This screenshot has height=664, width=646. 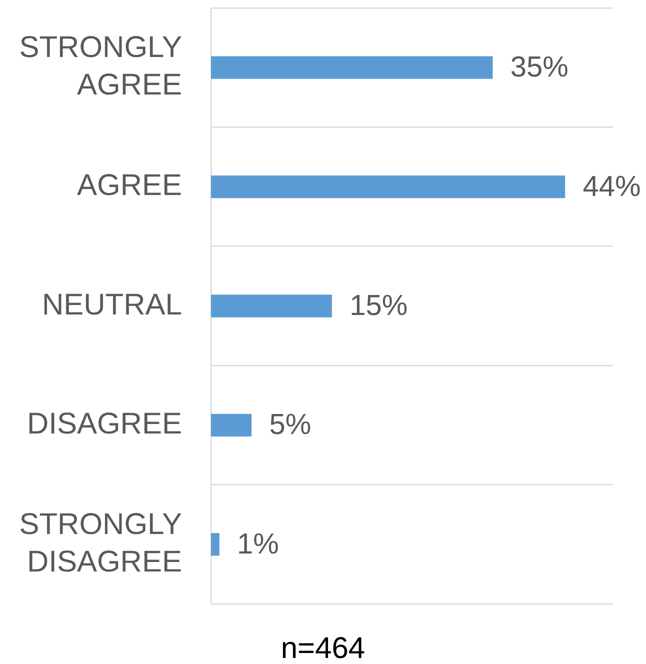 What do you see at coordinates (104, 423) in the screenshot?
I see `y-tick-label: DISAGREE` at bounding box center [104, 423].